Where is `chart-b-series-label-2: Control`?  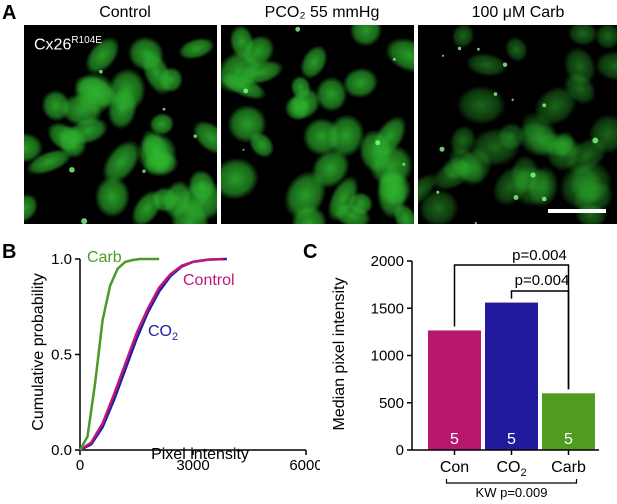
chart-b-series-label-2: Control is located at coordinates (209, 280).